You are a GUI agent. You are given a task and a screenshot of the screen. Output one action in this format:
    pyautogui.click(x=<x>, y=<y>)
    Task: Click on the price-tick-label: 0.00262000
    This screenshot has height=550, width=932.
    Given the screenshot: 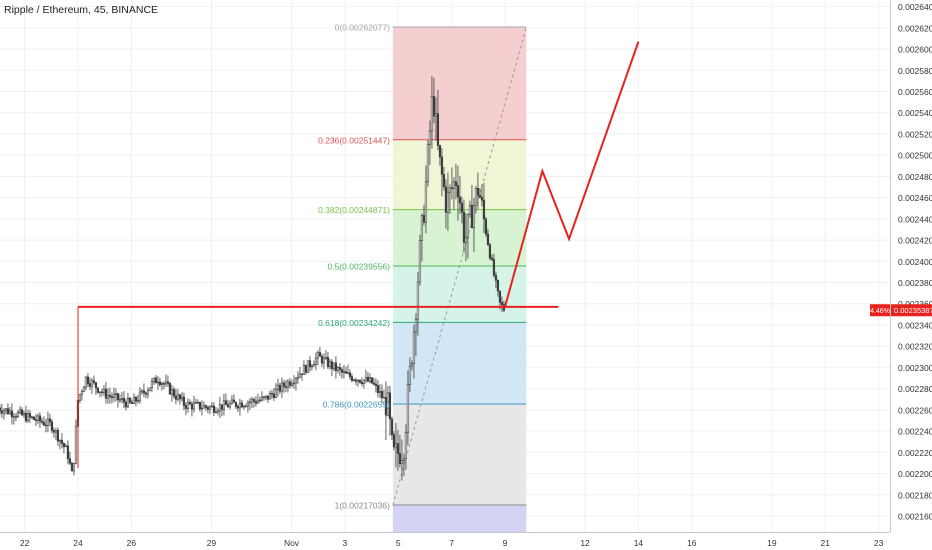 What is the action you would take?
    pyautogui.click(x=915, y=28)
    